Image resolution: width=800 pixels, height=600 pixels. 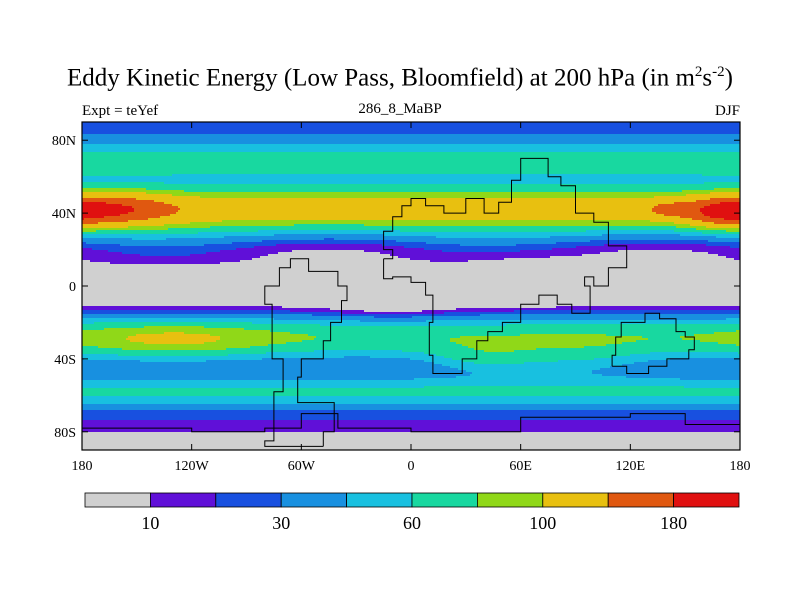 What do you see at coordinates (411, 423) in the screenshot?
I see `outline-antarctica` at bounding box center [411, 423].